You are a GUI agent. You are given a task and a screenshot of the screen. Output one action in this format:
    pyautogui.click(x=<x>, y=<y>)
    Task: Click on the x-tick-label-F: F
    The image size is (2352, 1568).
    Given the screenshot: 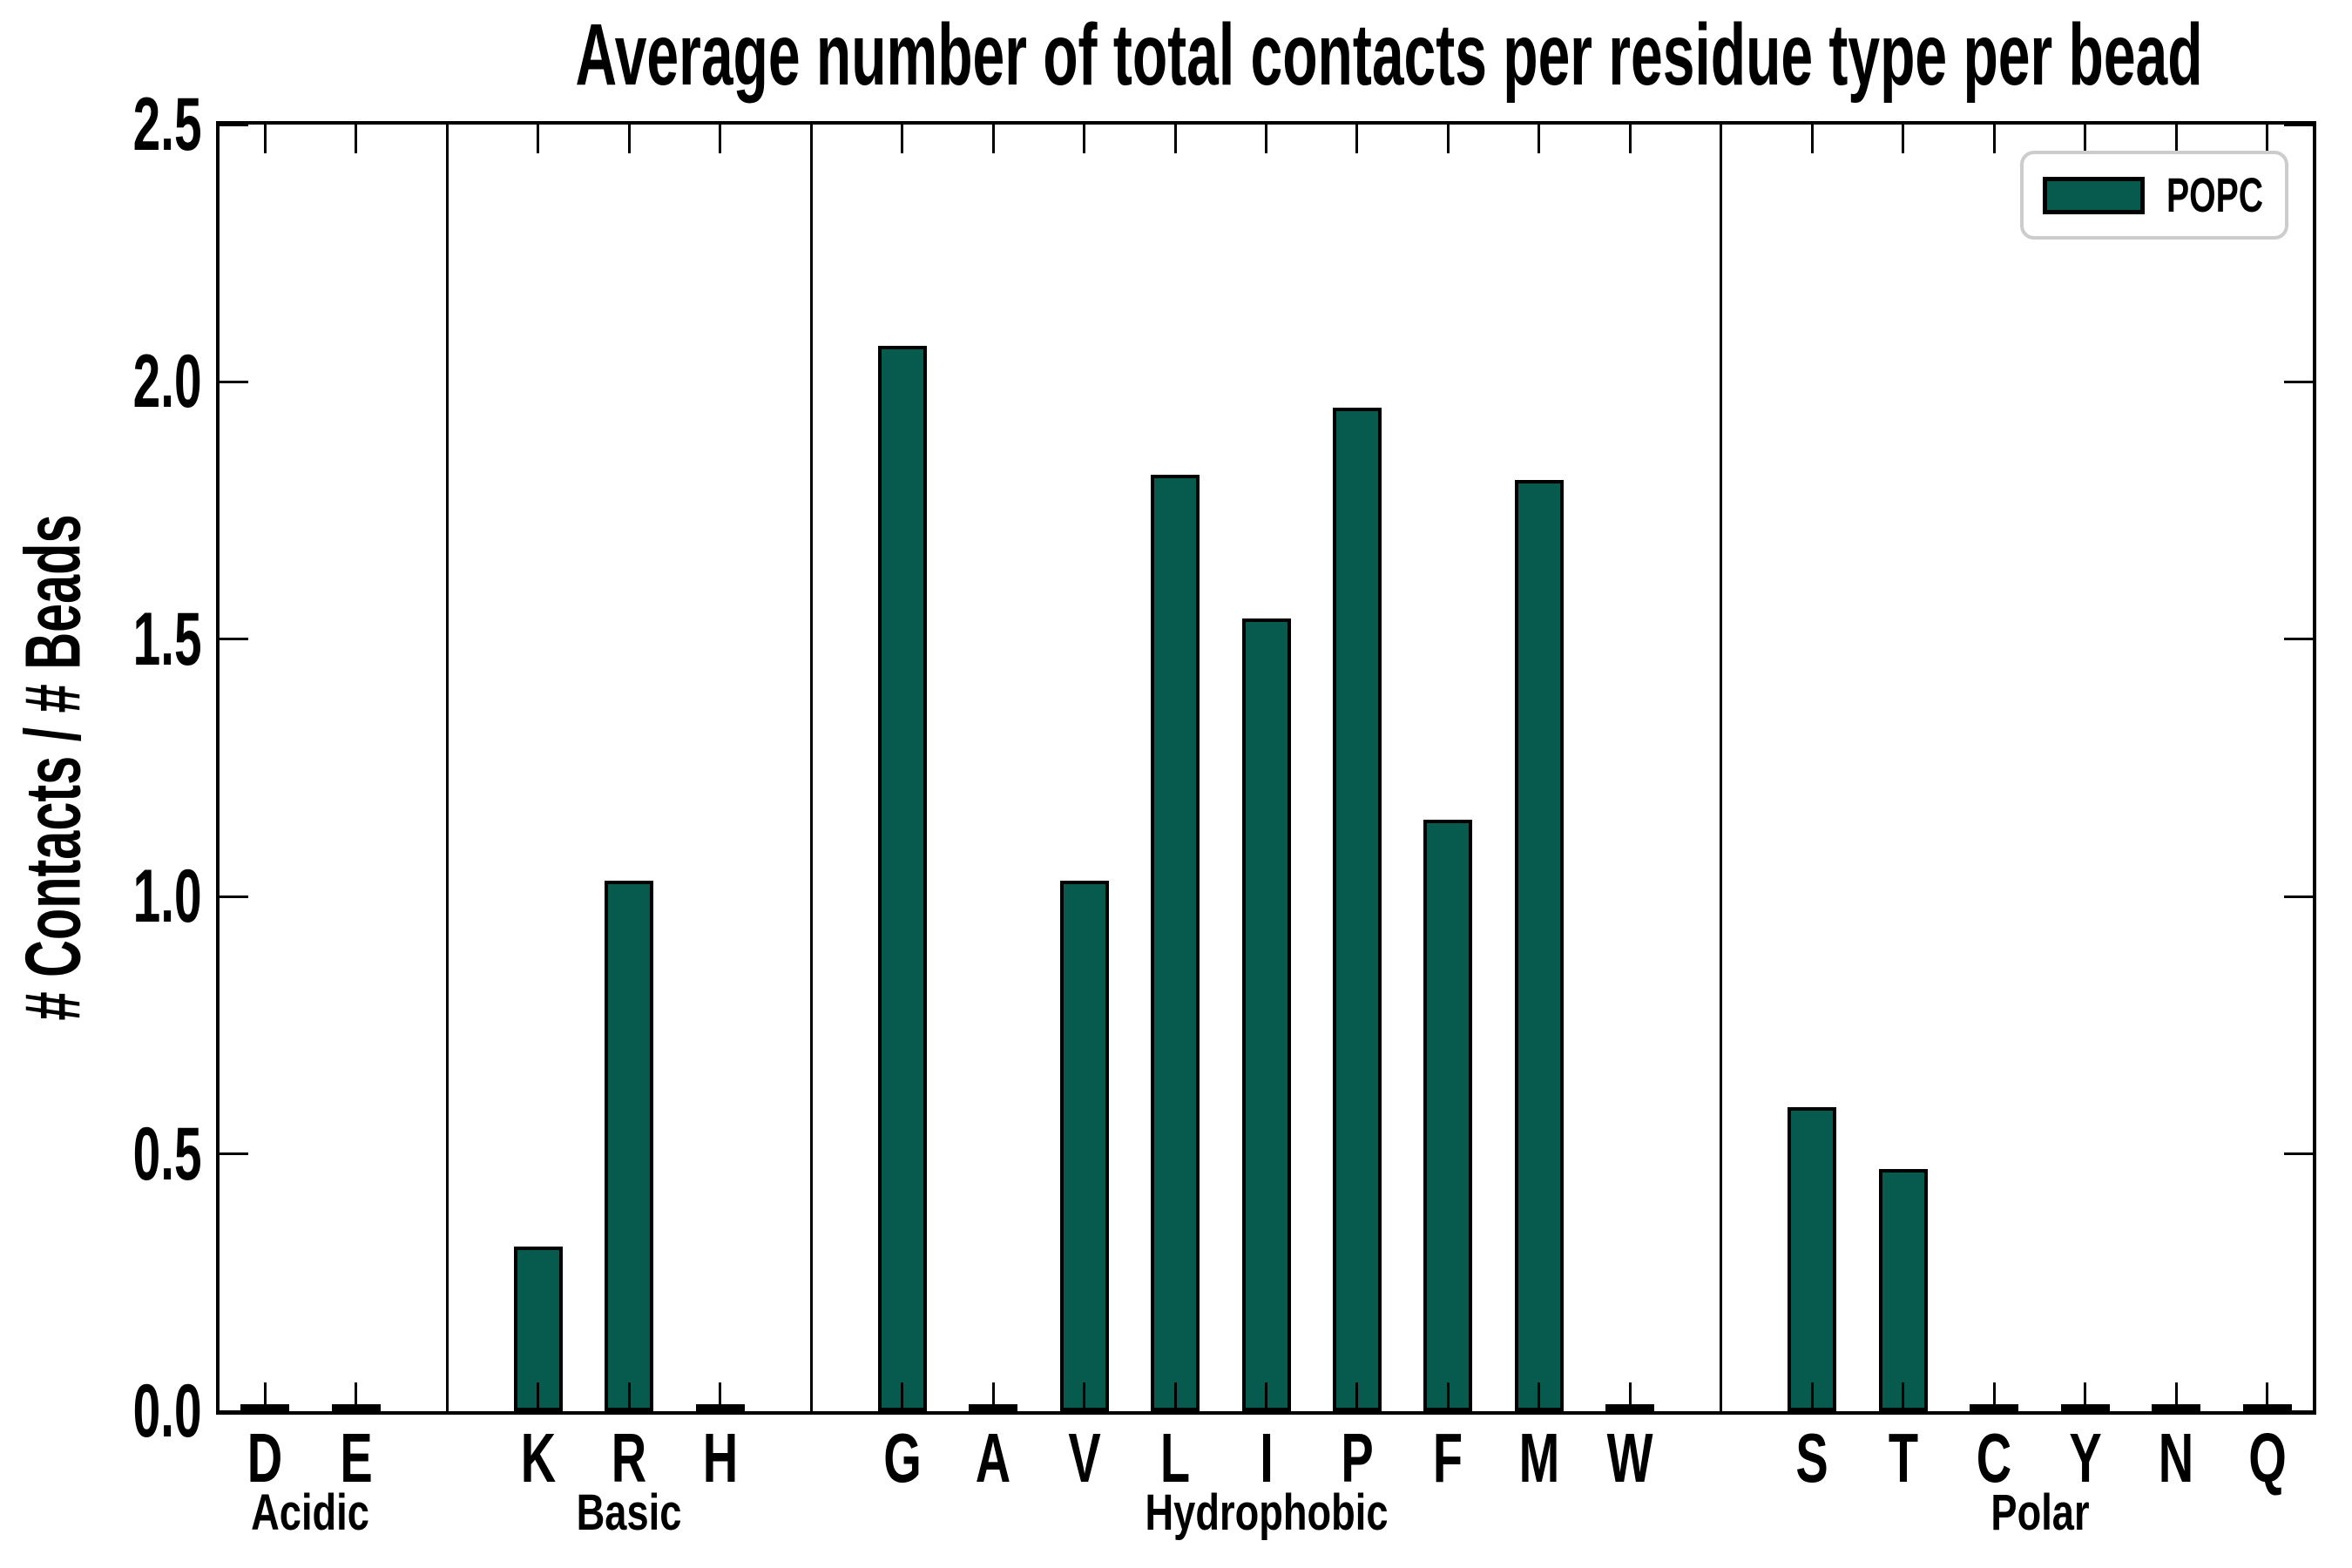 What is the action you would take?
    pyautogui.click(x=1448, y=1458)
    